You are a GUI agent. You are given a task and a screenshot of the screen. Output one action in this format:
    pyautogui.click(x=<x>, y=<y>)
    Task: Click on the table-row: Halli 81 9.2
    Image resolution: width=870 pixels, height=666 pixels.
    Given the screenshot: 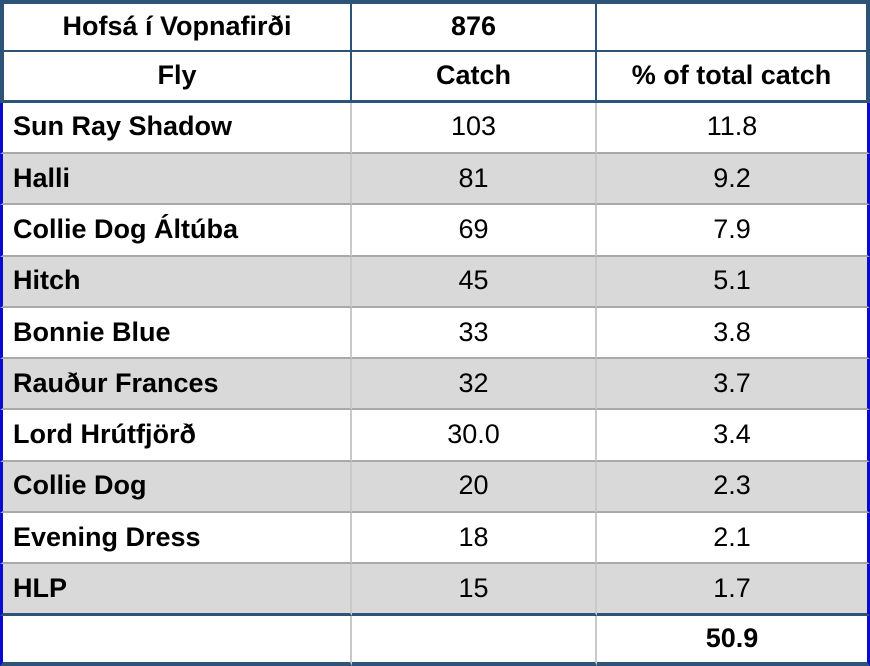 What is the action you would take?
    pyautogui.click(x=435, y=179)
    